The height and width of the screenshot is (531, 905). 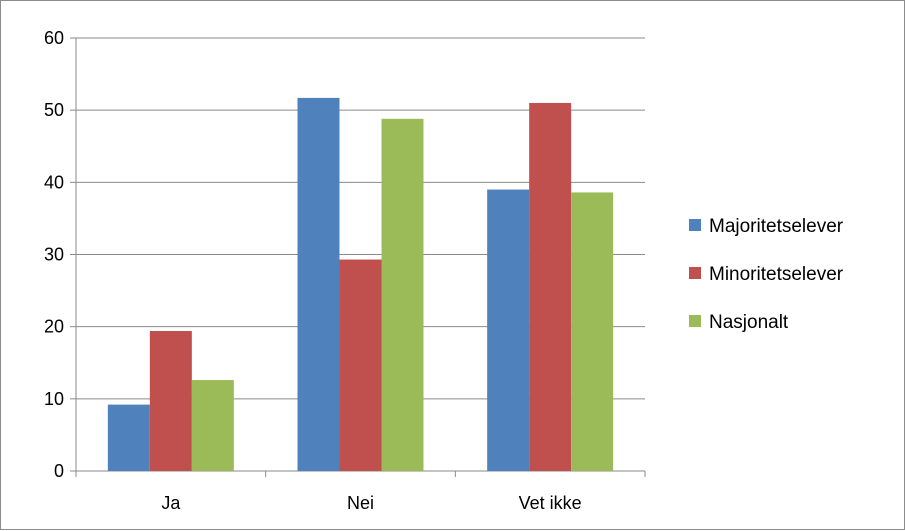 I want to click on x-tick-label: Ja, so click(x=171, y=503).